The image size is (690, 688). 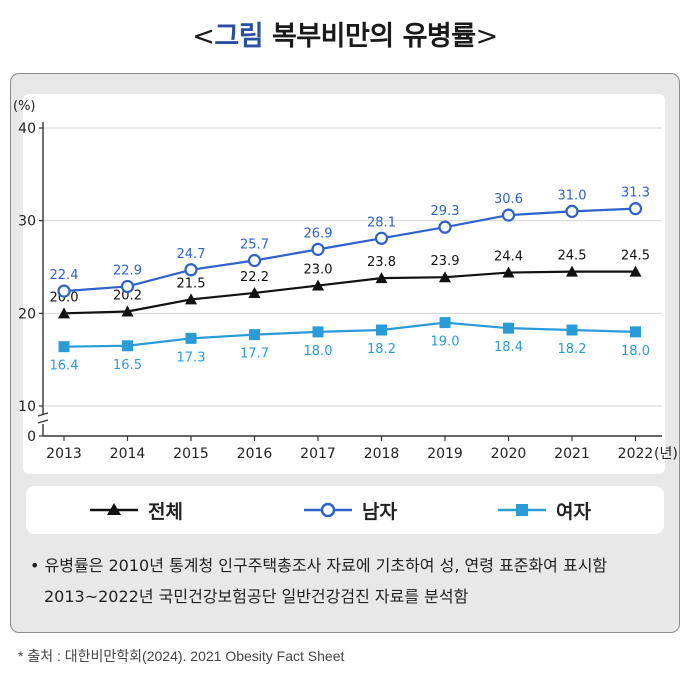 I want to click on point-male-2020, so click(x=508, y=215).